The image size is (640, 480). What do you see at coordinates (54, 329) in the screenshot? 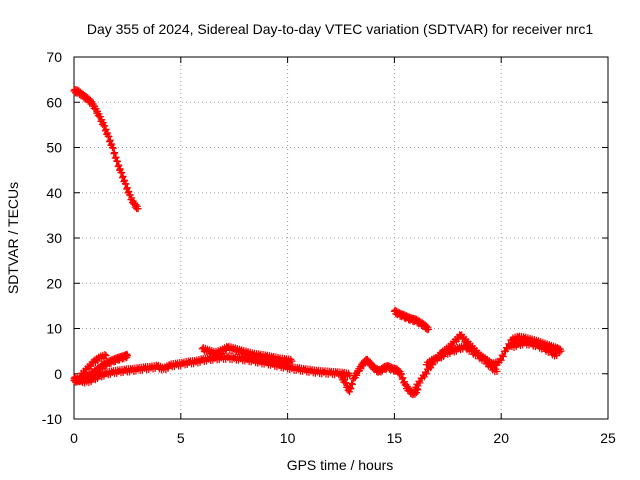
I see `y-tick-label: 10` at bounding box center [54, 329].